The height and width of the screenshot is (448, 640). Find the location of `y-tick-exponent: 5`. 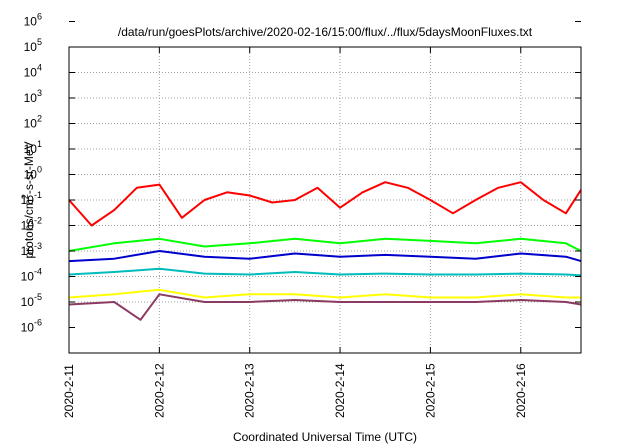

y-tick-exponent: 5 is located at coordinates (39, 42).